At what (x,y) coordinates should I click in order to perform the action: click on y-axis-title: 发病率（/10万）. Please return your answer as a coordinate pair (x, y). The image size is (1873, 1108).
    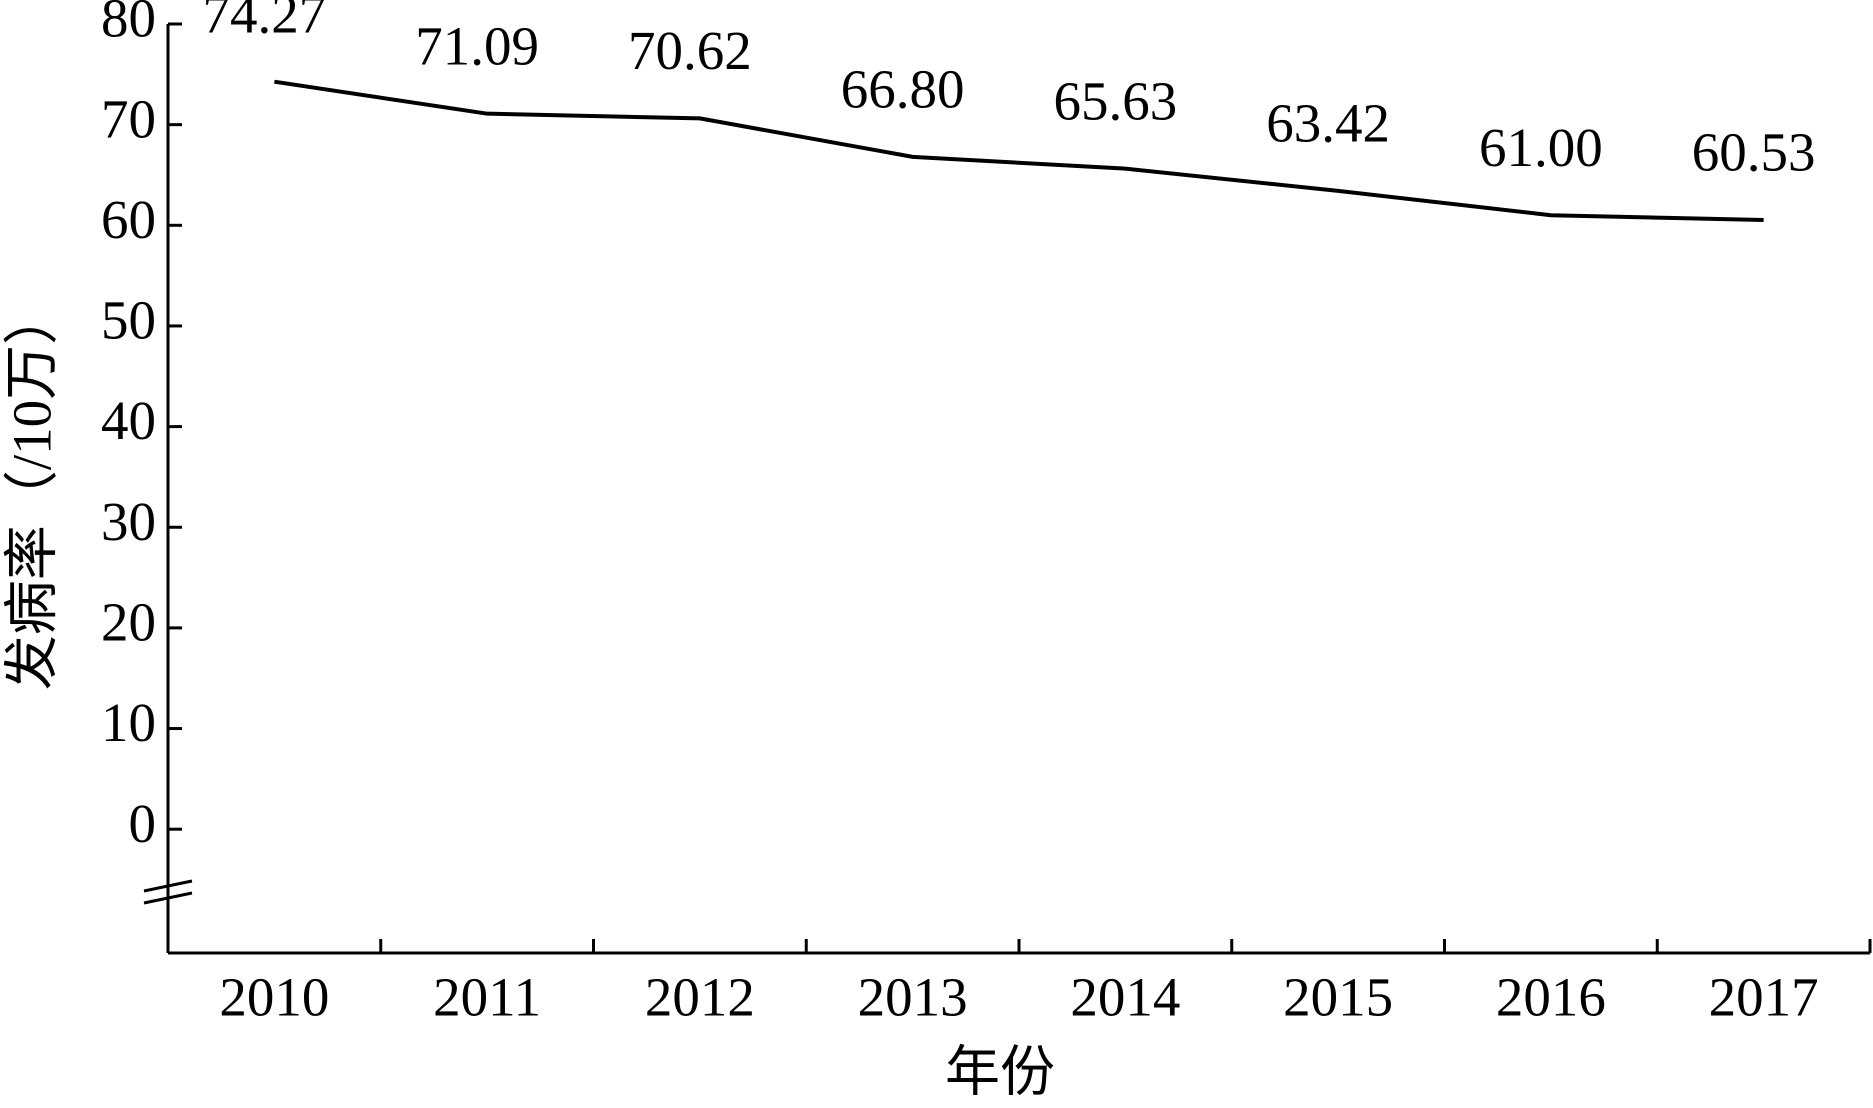
    Looking at the image, I should click on (32, 490).